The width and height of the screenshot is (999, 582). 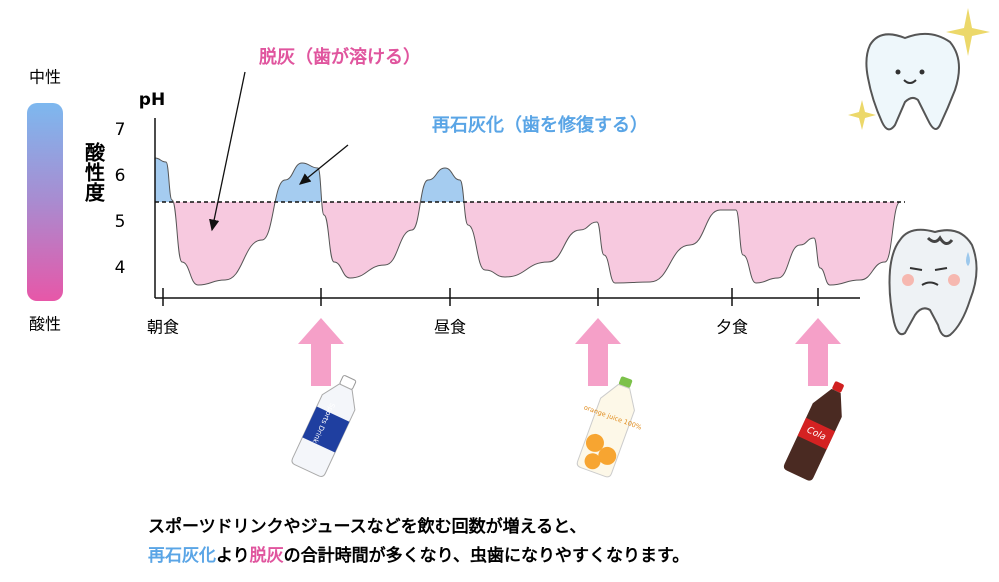 I want to click on decayed-tooth, so click(x=933, y=283).